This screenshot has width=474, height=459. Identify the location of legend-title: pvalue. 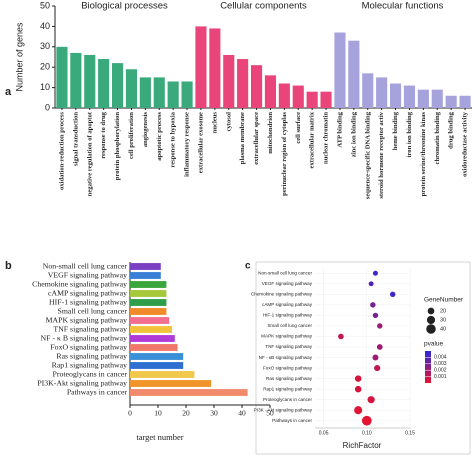
(434, 344).